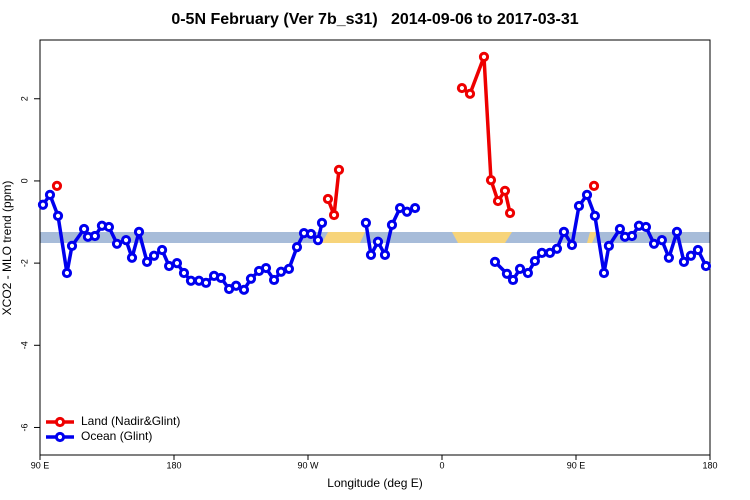 This screenshot has width=750, height=500. I want to click on legend-label: Ocean (Glint), so click(116, 436).